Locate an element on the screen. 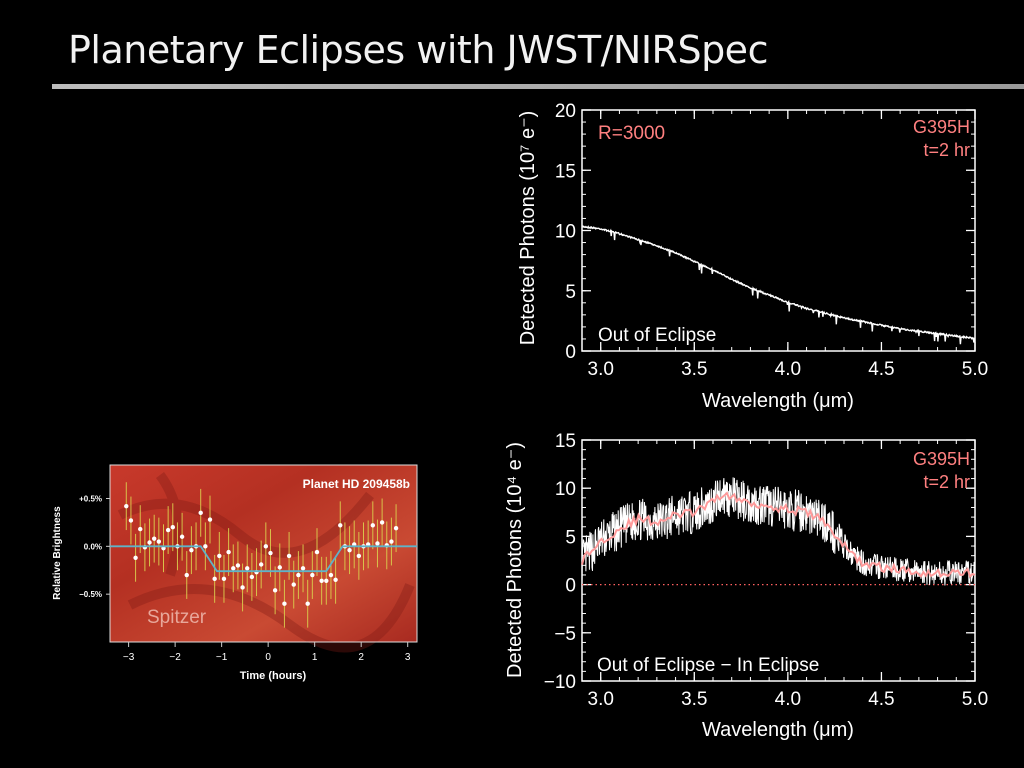  y-axis-label: Detected Photons (10⁴ e⁻) is located at coordinates (515, 560).